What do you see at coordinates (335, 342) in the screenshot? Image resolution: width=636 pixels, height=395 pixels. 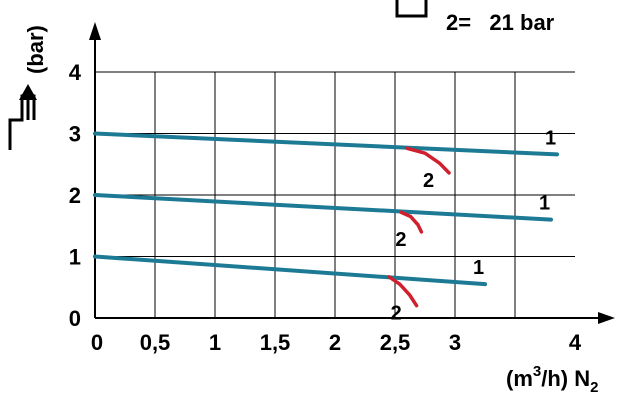 I see `x-tick-label: 2` at bounding box center [335, 342].